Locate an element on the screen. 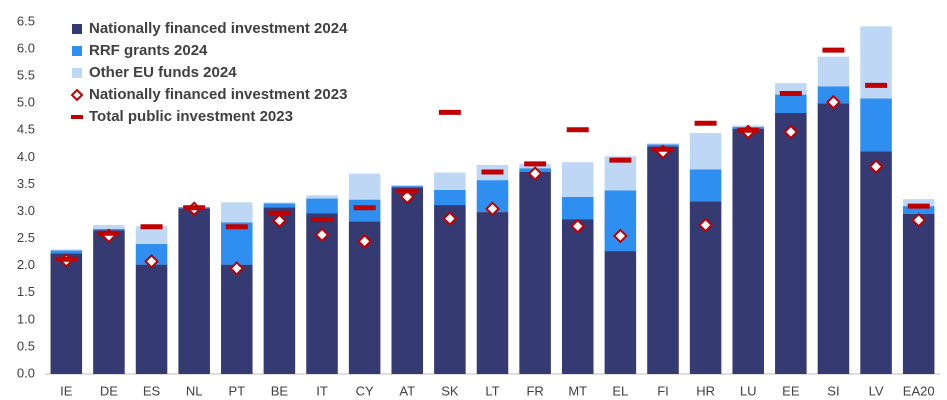 This screenshot has height=400, width=947. x-tick-label: LV is located at coordinates (876, 390).